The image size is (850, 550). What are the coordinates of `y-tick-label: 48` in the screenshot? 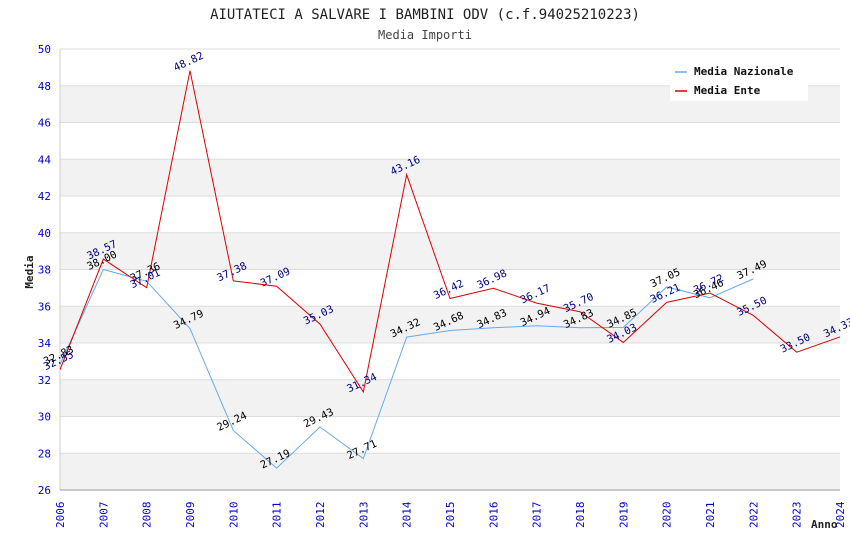 It's located at (44, 86).